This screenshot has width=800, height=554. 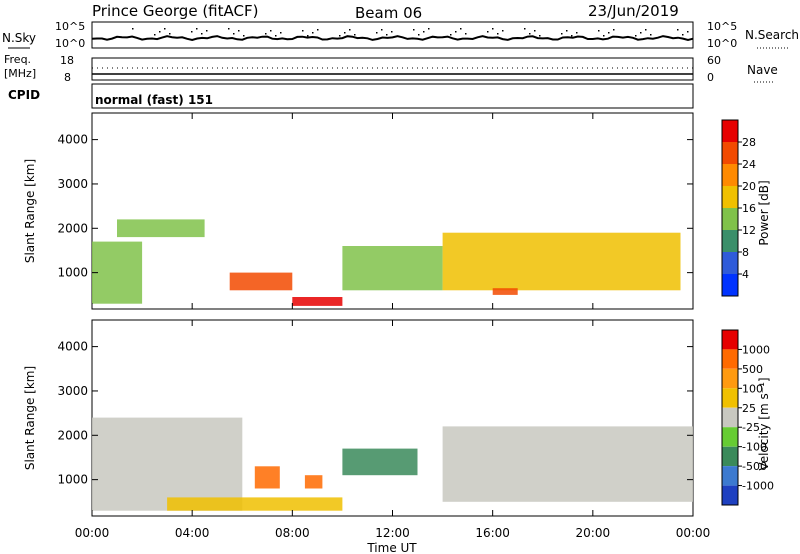 I want to click on nave-tick-bottom: 0, so click(x=710, y=77).